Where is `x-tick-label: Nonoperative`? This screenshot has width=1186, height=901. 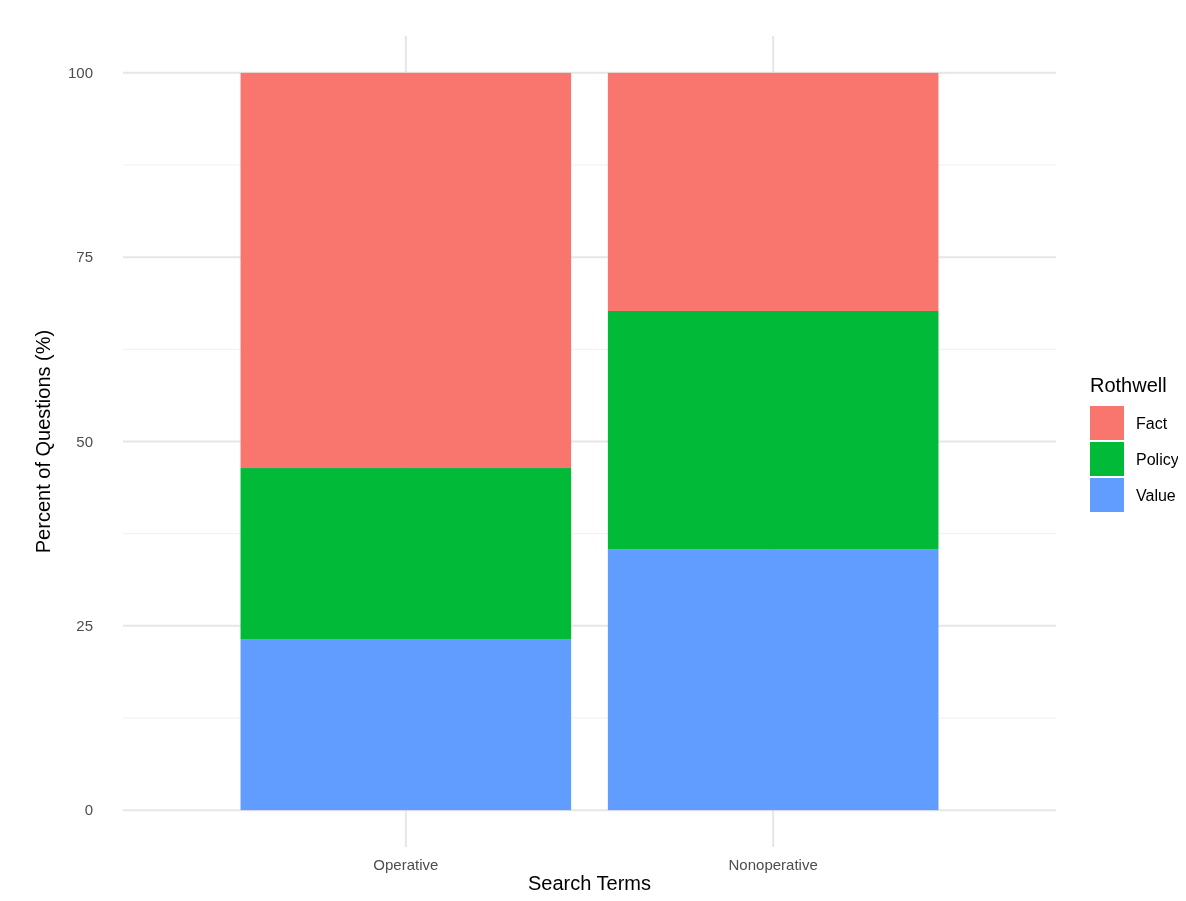
x-tick-label: Nonoperative is located at coordinates (773, 864).